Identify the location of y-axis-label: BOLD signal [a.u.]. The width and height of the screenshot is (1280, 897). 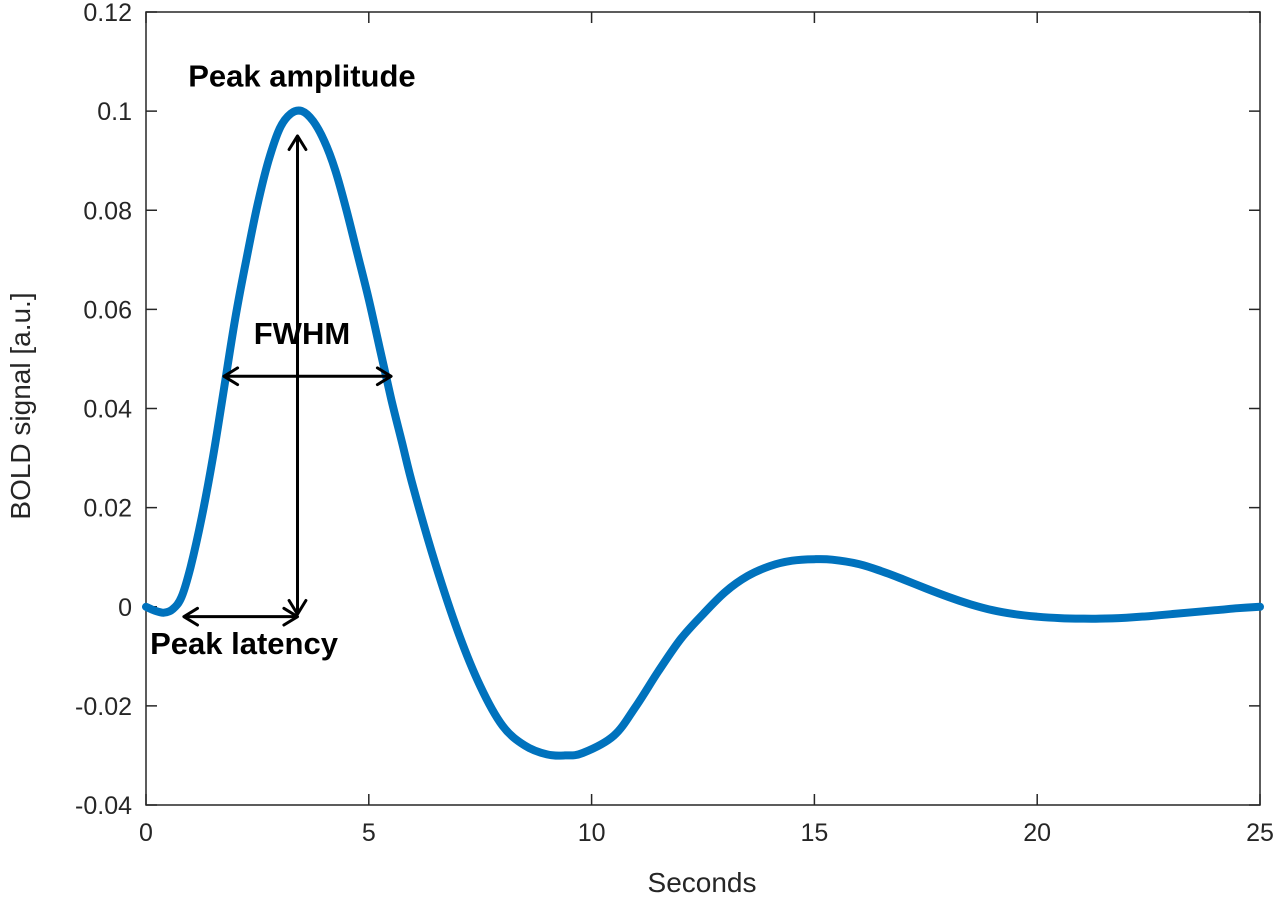
(20, 405).